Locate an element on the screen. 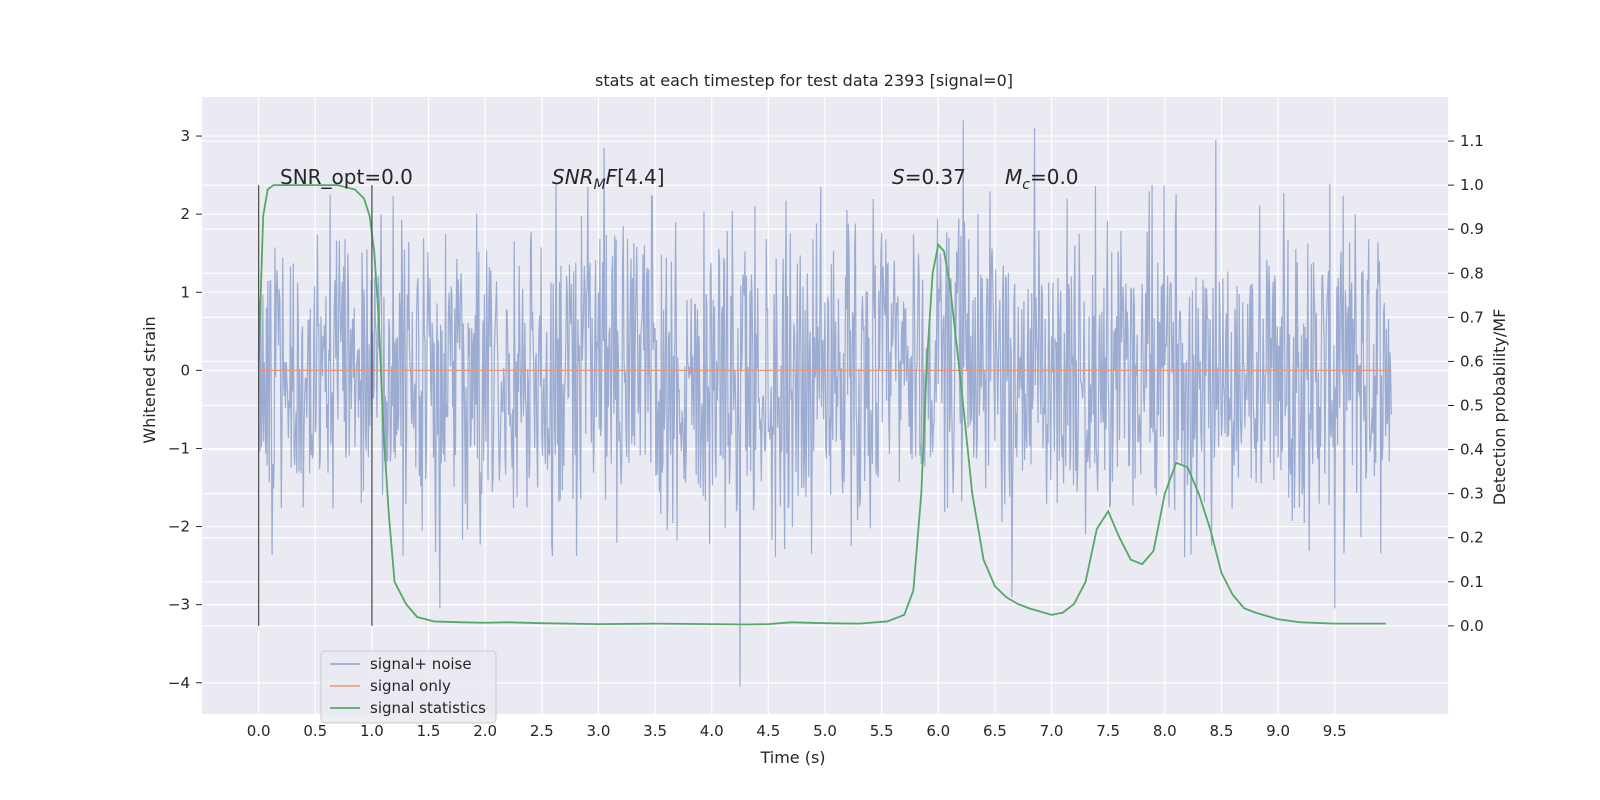  y2-tick-label: 0.6 is located at coordinates (1472, 361).